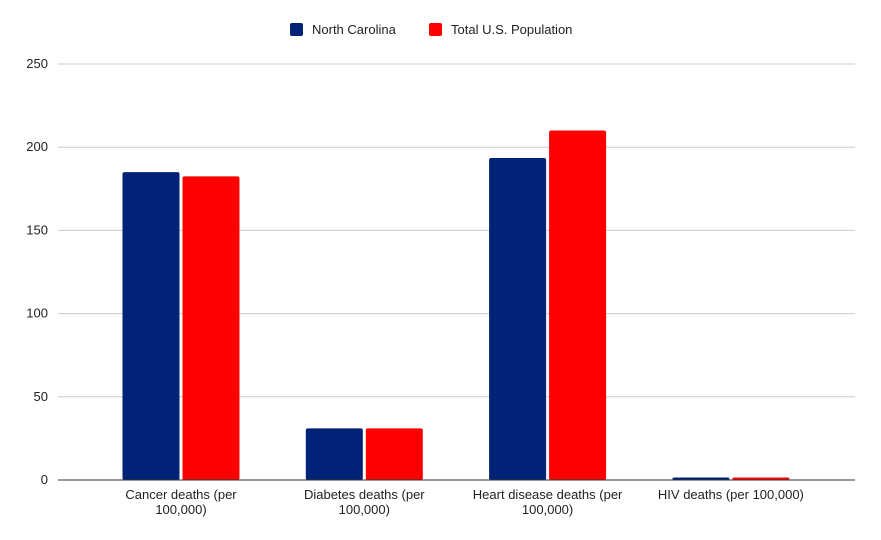 This screenshot has height=540, width=881. I want to click on x-tick-label: HIV deaths (per 100,000), so click(731, 494).